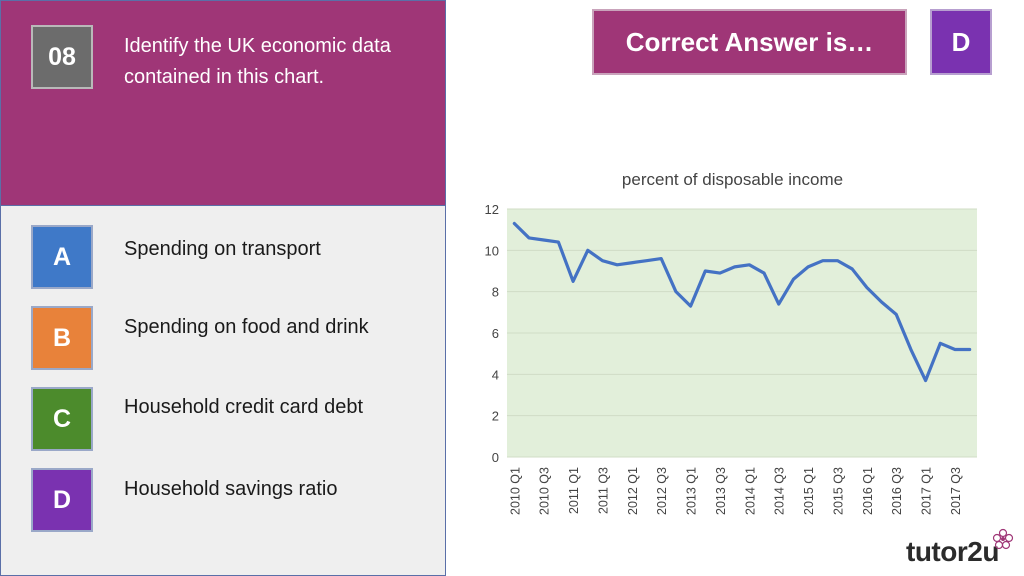  Describe the element at coordinates (732, 179) in the screenshot. I see `chart-title: percent of disposable income` at that location.